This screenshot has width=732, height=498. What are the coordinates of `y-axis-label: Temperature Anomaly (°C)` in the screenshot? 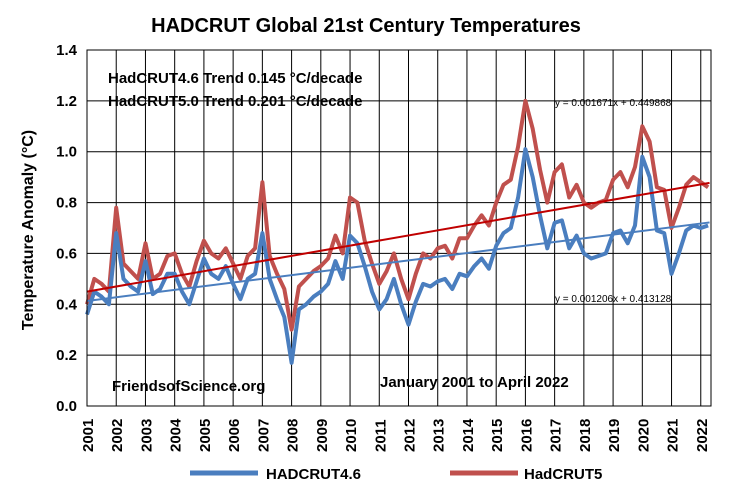 It's located at (28, 230).